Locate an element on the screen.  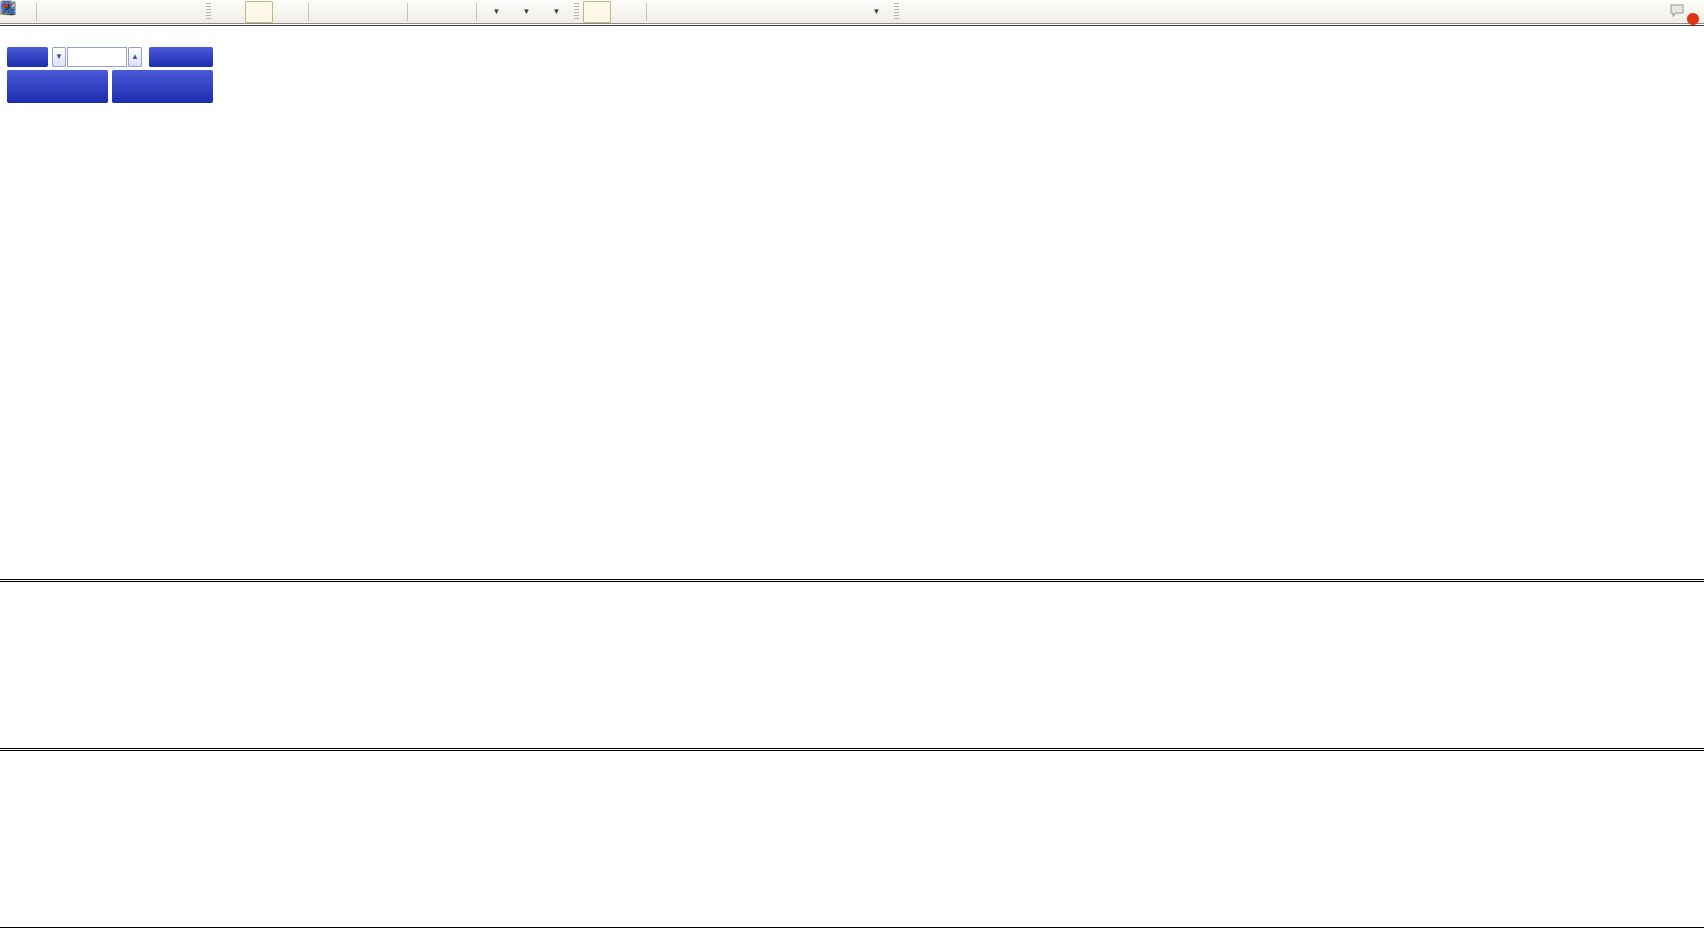
trendline-tool-button is located at coordinates (370, 12).